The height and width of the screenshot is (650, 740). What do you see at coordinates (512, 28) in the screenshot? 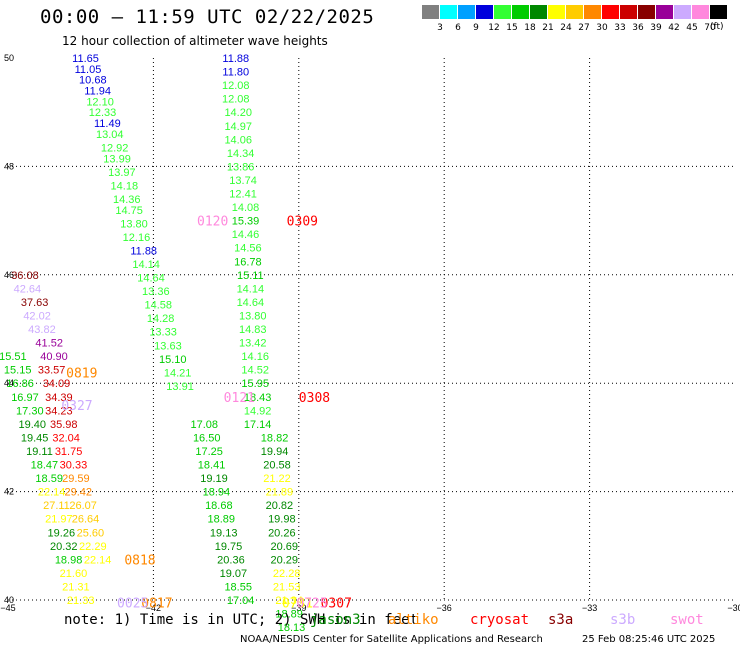
I see `legend-label: 15` at bounding box center [512, 28].